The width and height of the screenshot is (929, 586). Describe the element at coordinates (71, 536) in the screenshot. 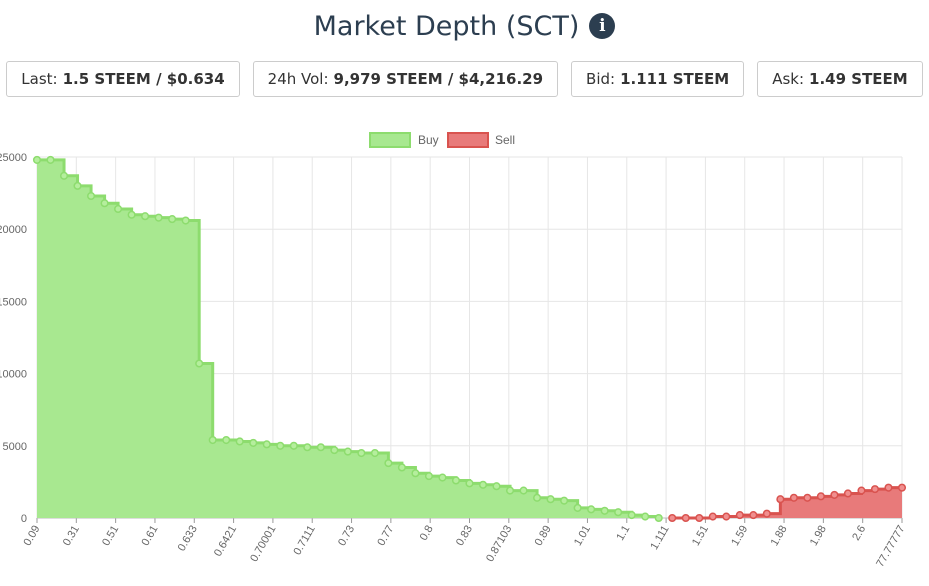

I see `x-tick-label: 0.31` at that location.